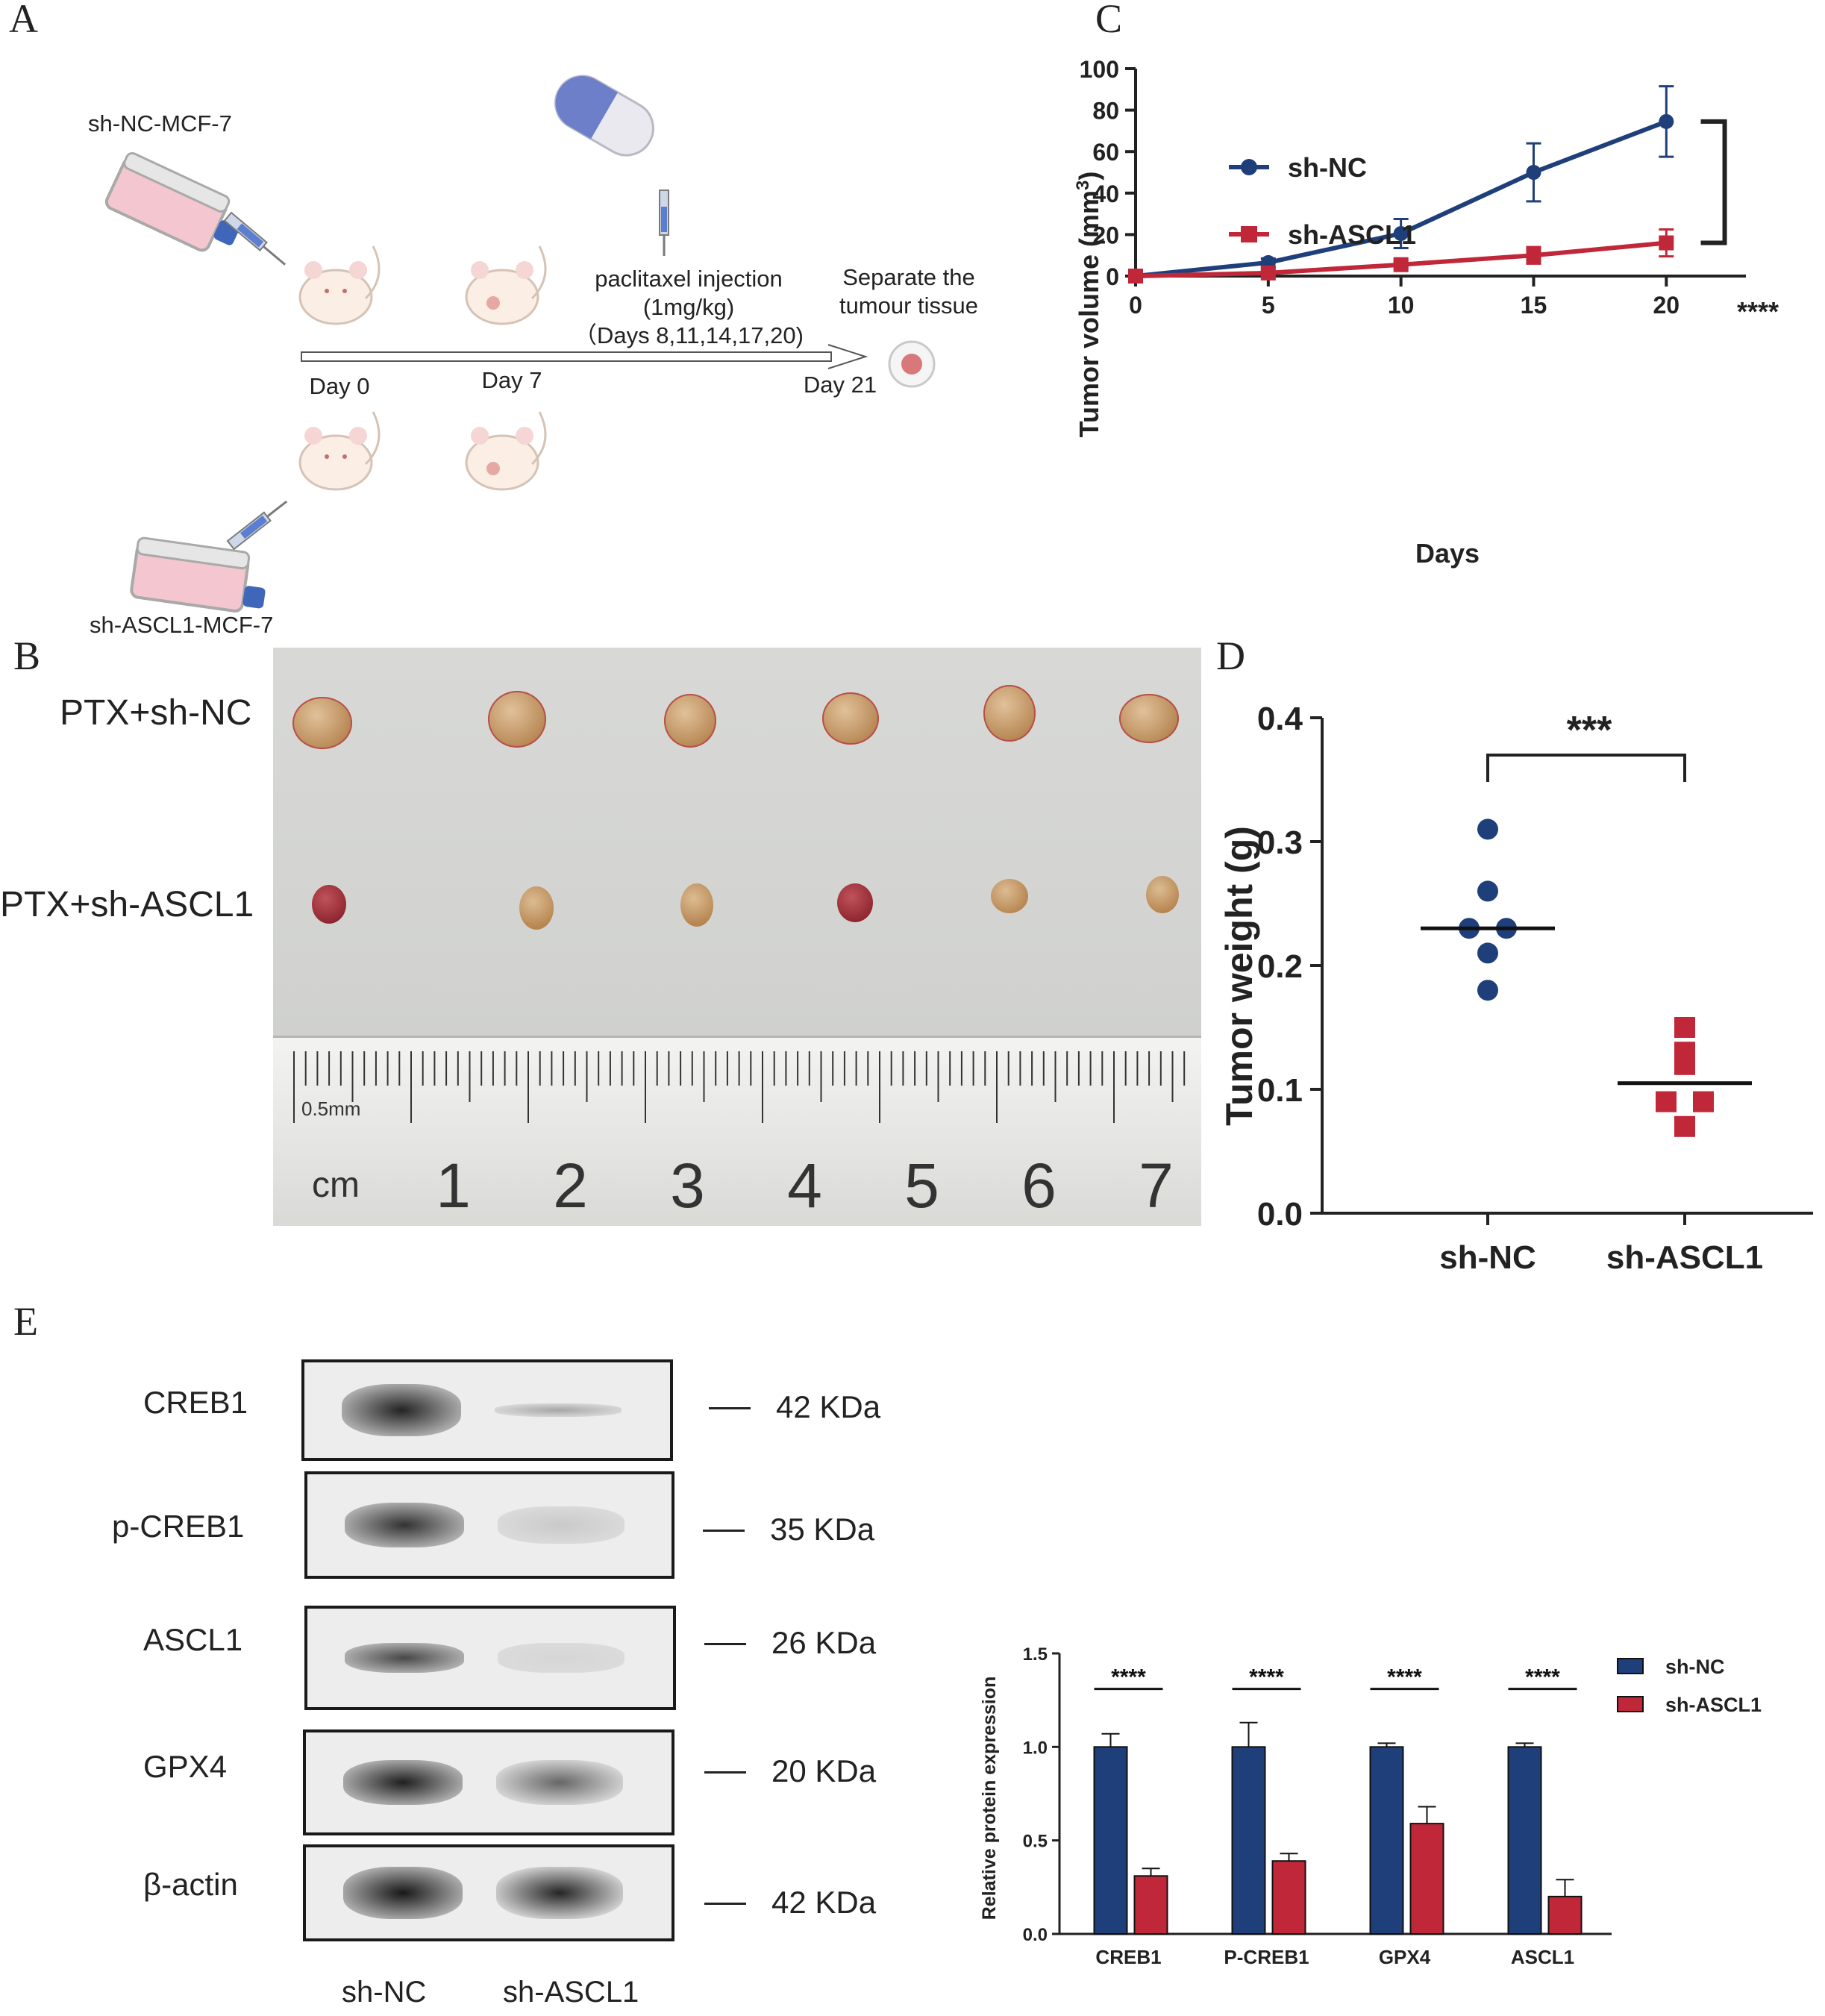  Describe the element at coordinates (1280, 842) in the screenshot. I see `y-tick-label: 0.3` at that location.